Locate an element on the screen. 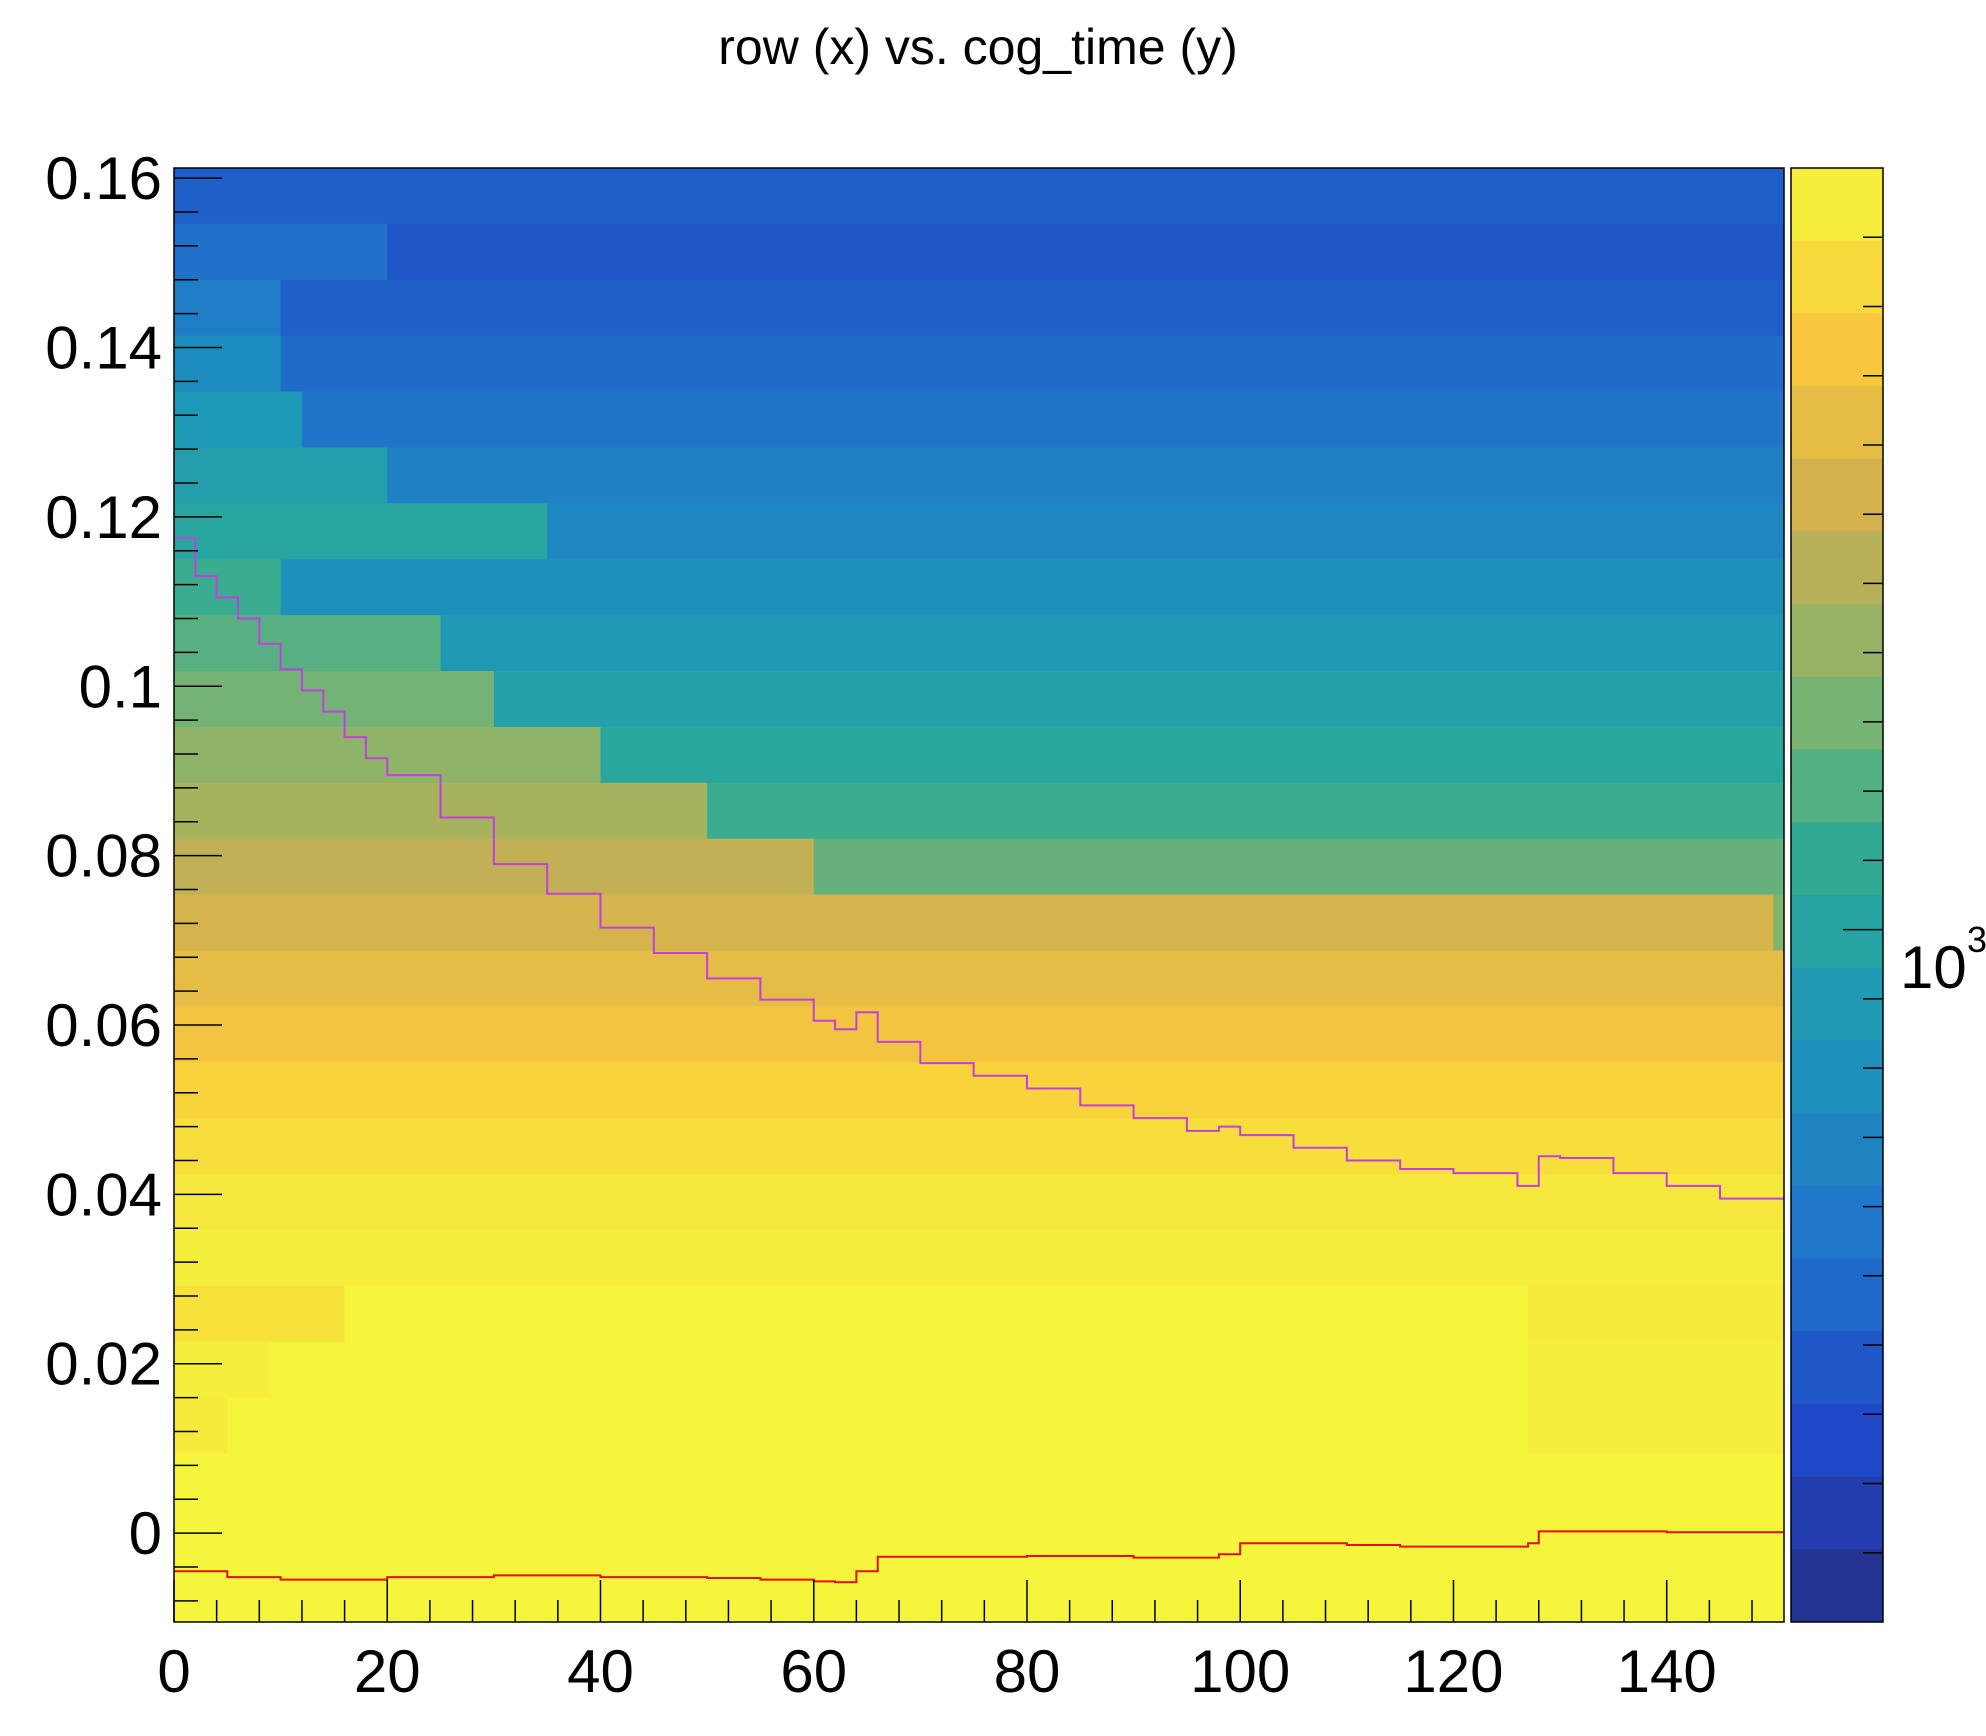 Image resolution: width=1986 pixels, height=1736 pixels. y-tick-label: 0.16 is located at coordinates (103, 178).